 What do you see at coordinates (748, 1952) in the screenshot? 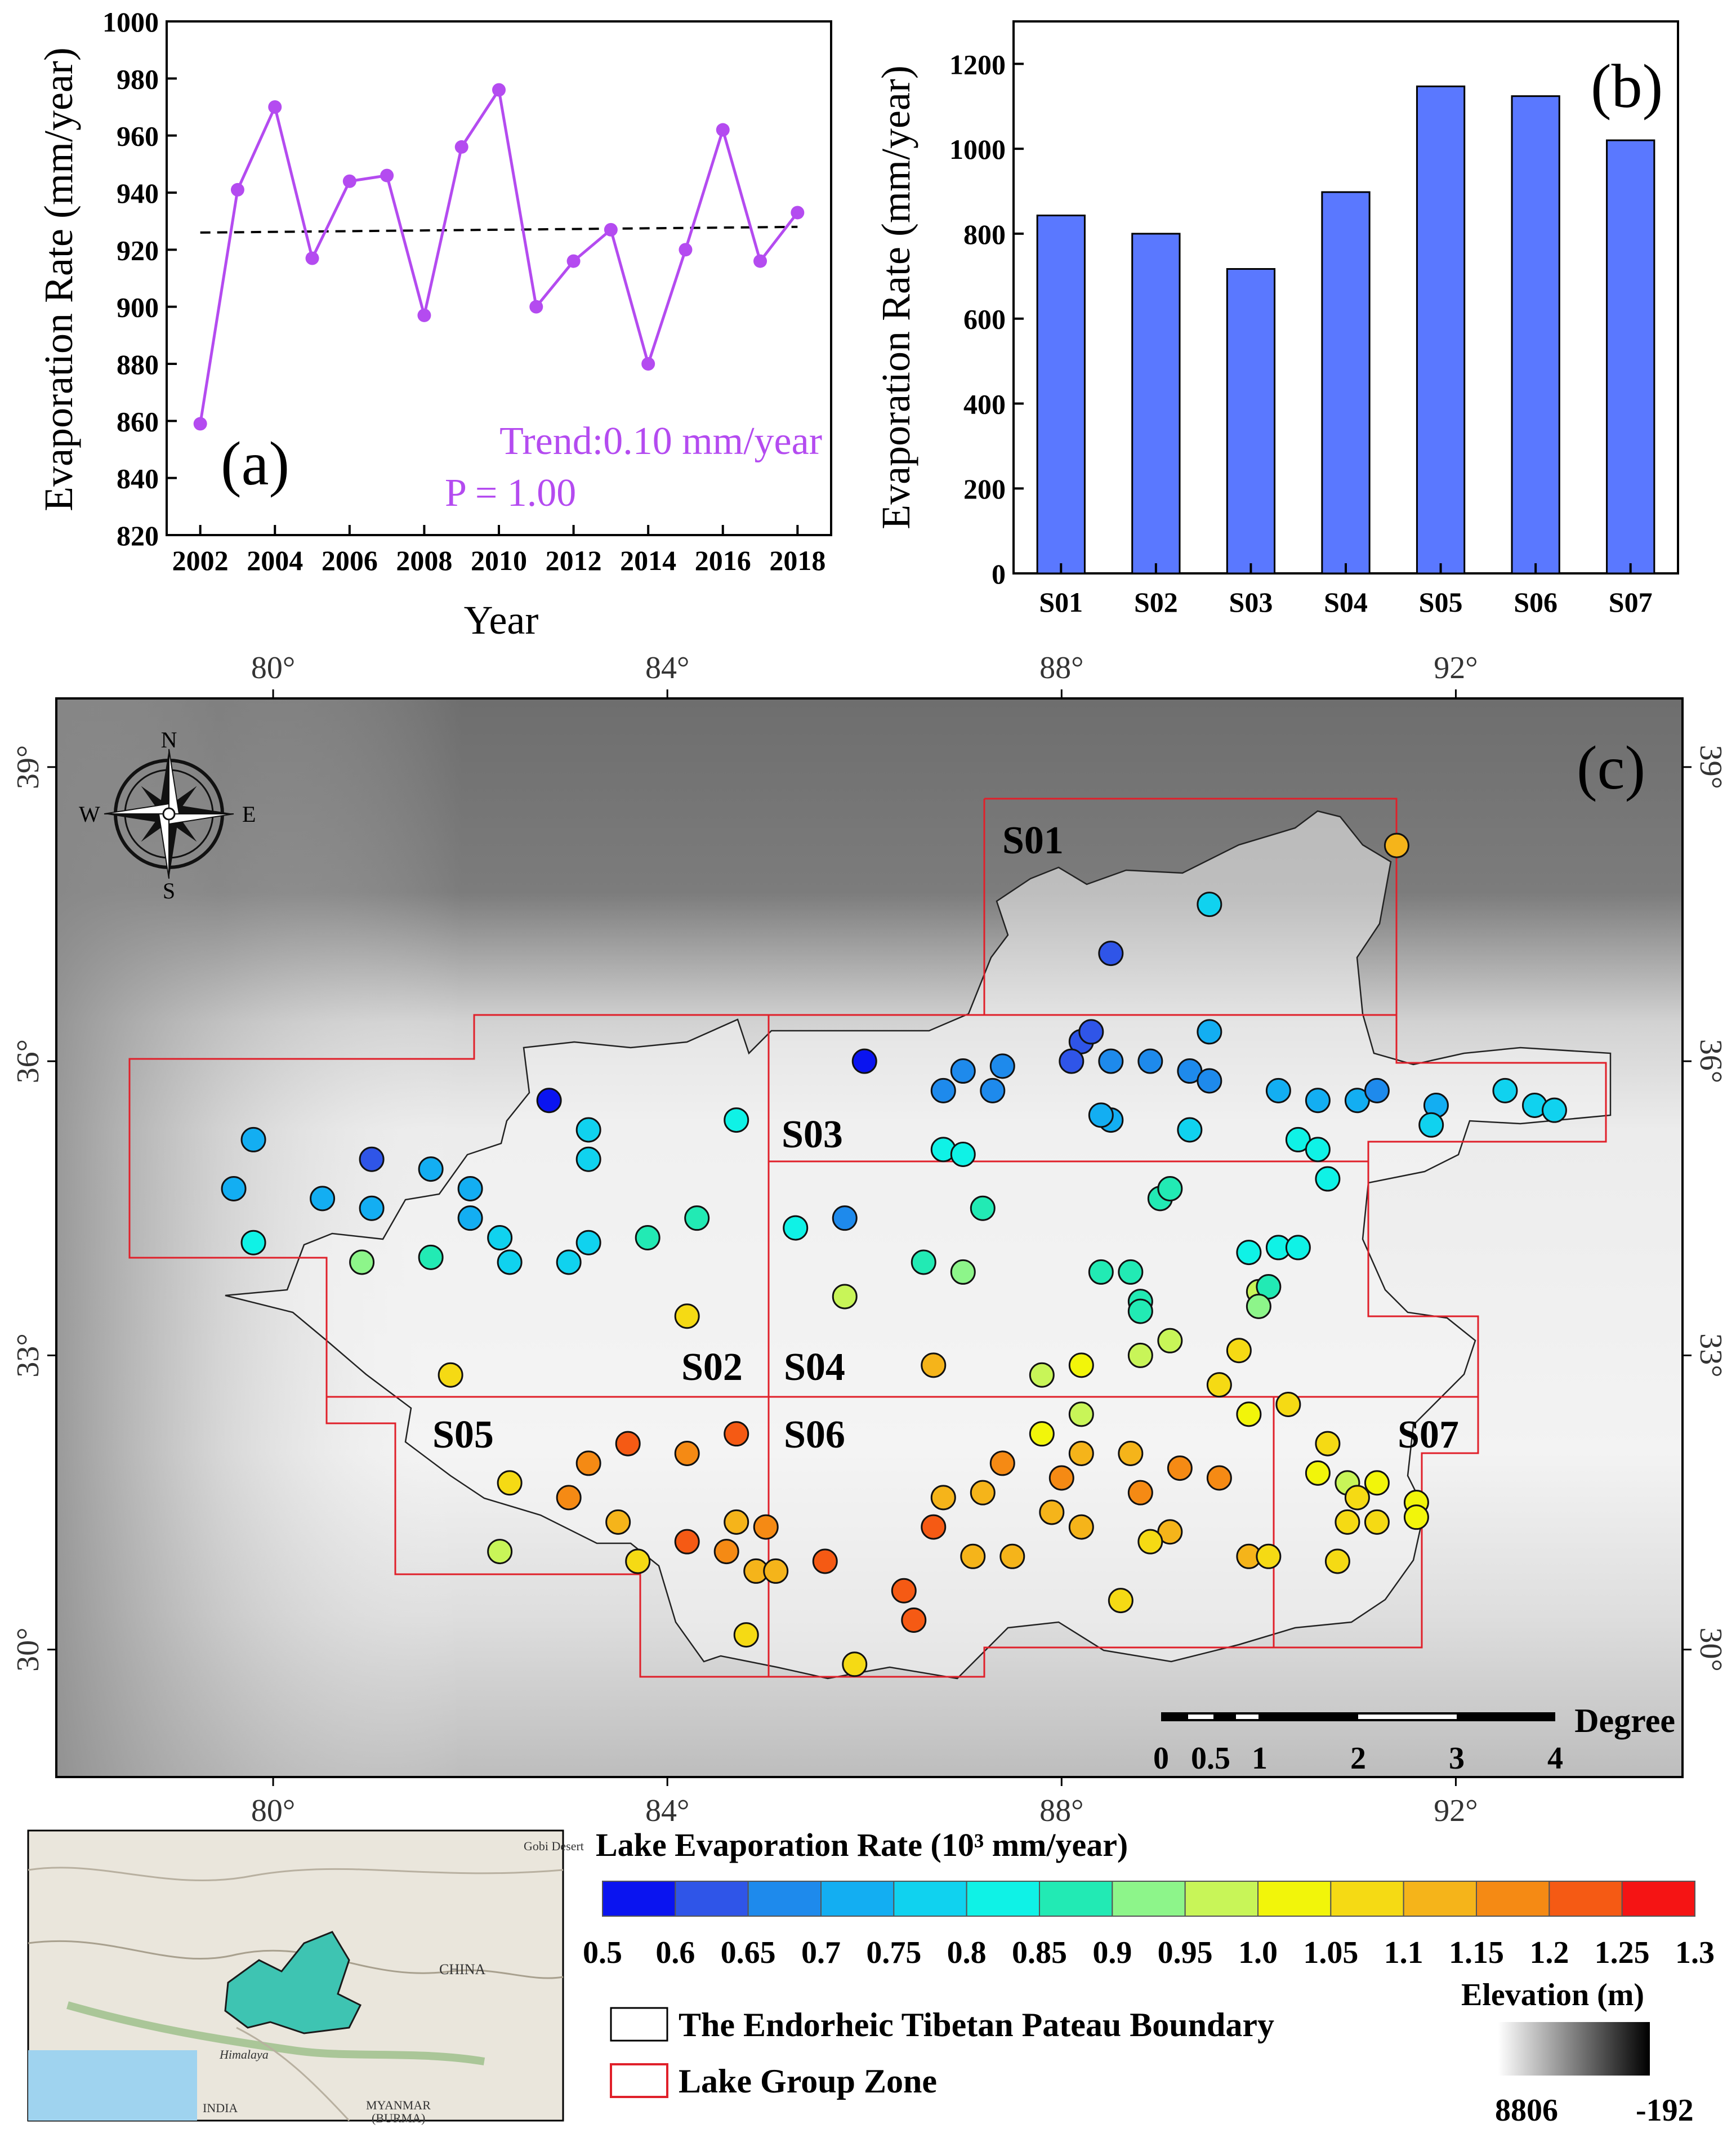
I see `colorbar-tick-0.65: 0.65` at bounding box center [748, 1952].